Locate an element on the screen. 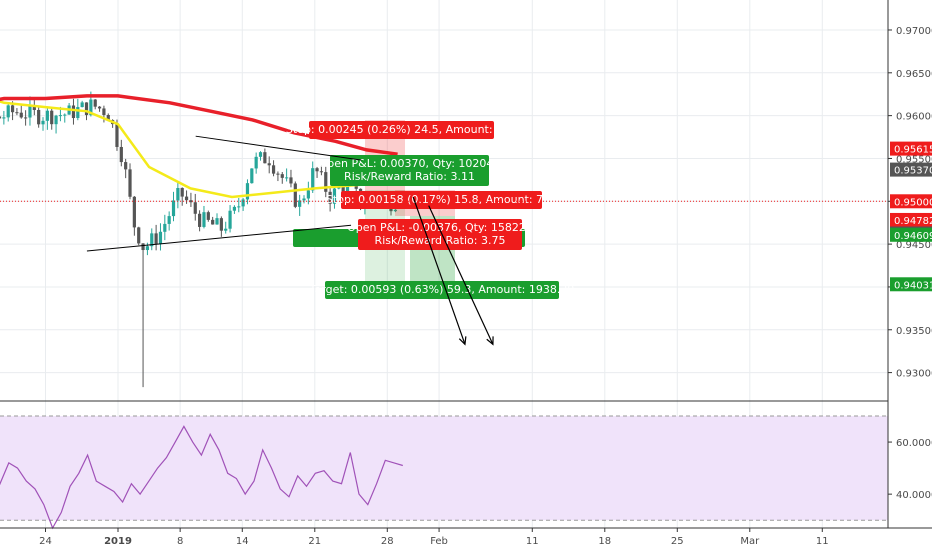  price-tag-text: 0.95370 is located at coordinates (913, 171).